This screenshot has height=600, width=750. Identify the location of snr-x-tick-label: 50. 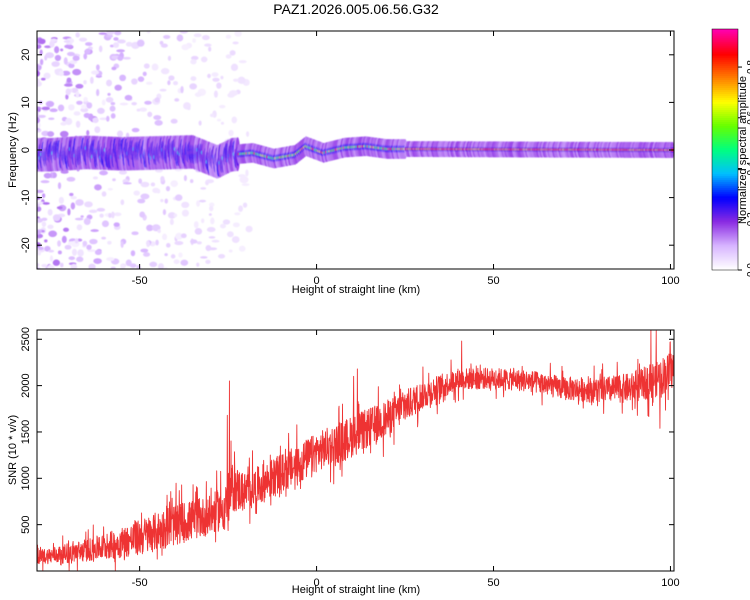
(493, 583).